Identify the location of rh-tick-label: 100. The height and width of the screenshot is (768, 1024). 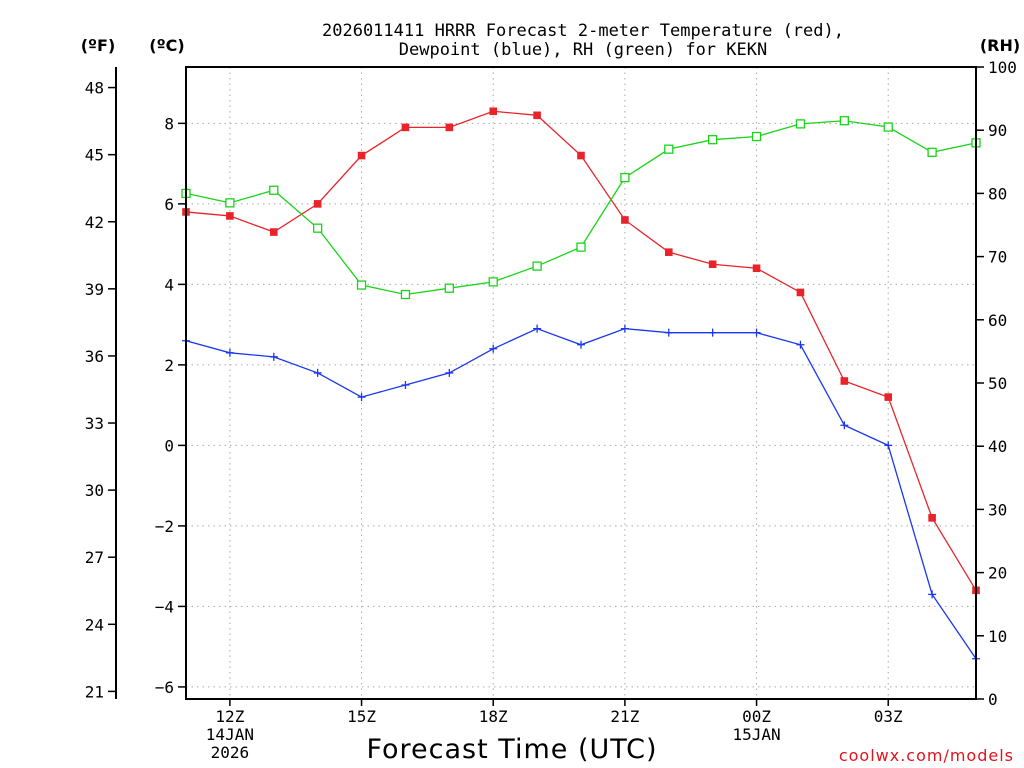
(1002, 67).